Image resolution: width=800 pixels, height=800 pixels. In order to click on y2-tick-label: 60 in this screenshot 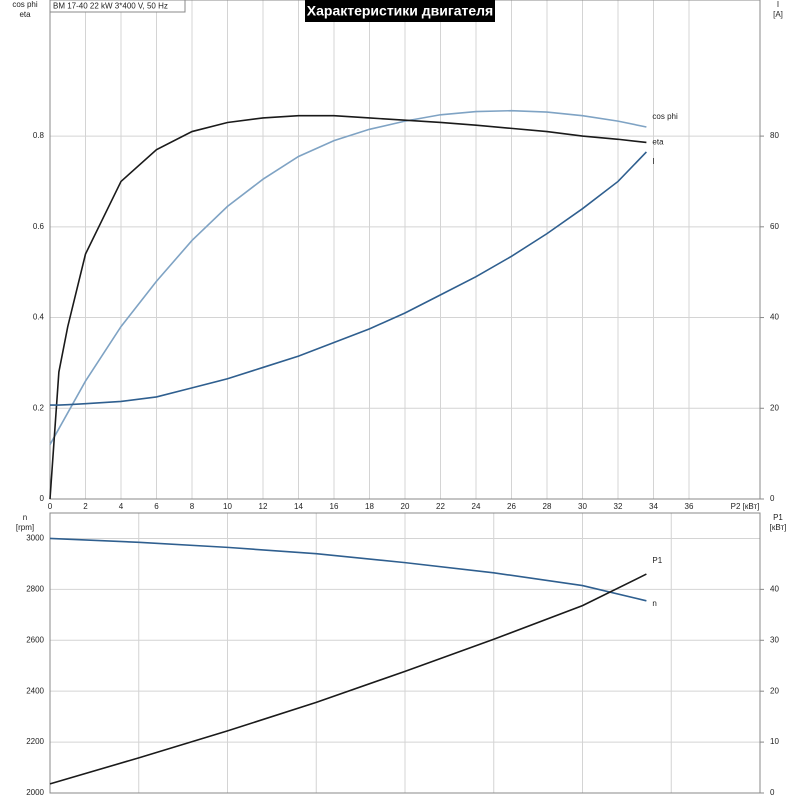, I will do `click(774, 226)`.